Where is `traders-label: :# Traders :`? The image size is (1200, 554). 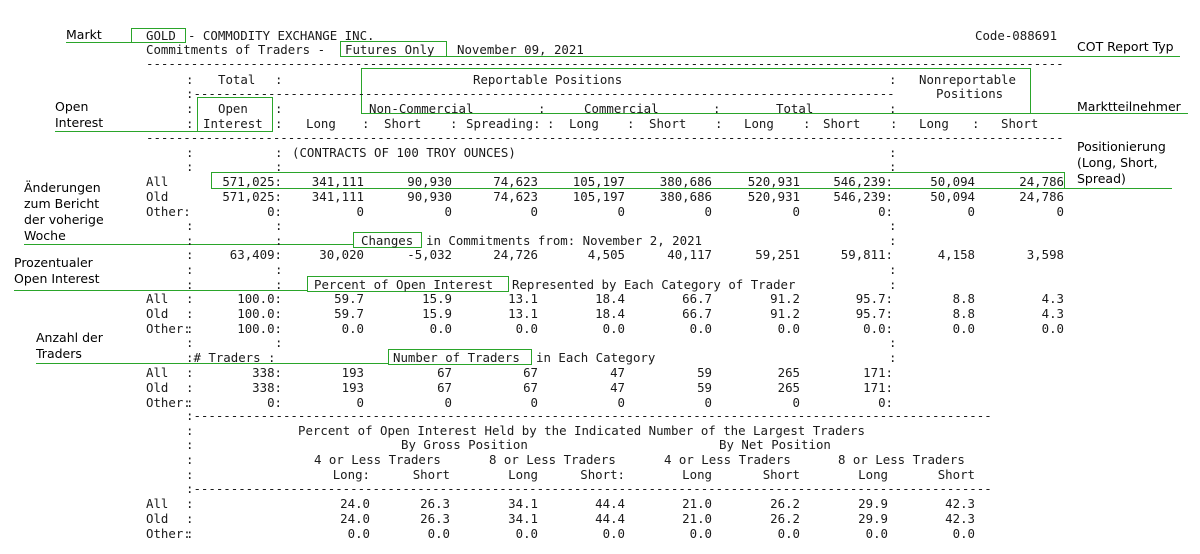 traders-label: :# Traders : is located at coordinates (231, 357).